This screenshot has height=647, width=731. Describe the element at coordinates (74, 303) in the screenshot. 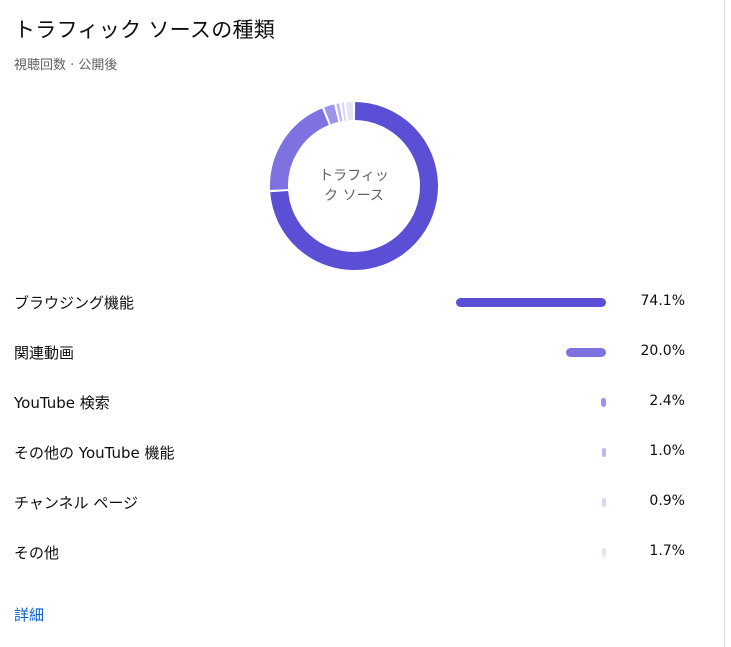

I see `traffic-source-label: ブラウジング機能` at that location.